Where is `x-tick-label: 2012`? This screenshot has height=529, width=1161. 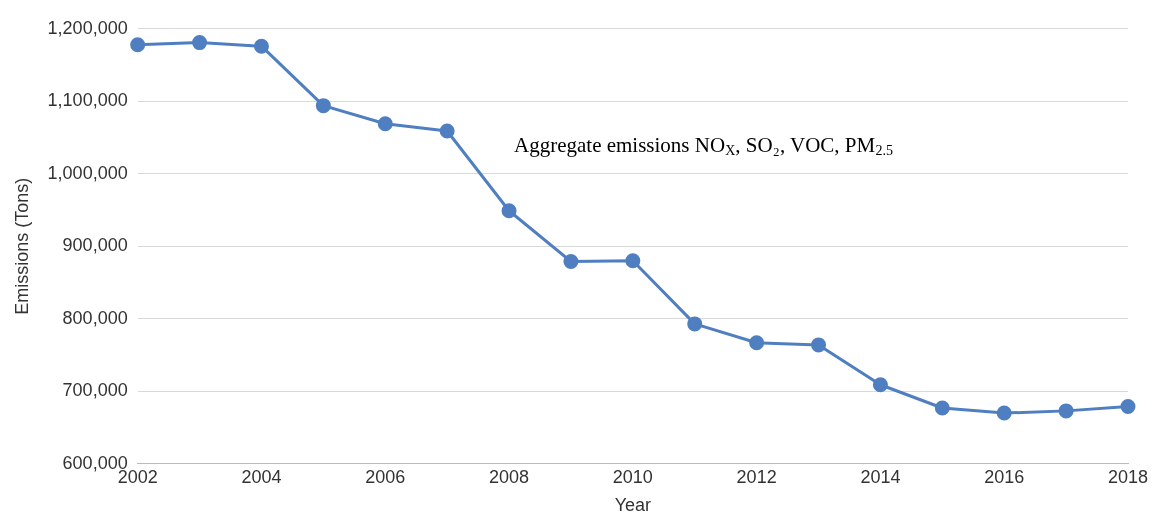 x-tick-label: 2012 is located at coordinates (756, 476).